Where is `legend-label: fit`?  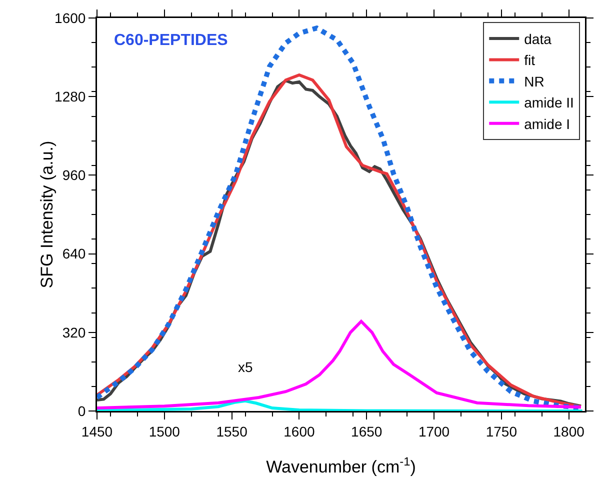 legend-label: fit is located at coordinates (530, 60).